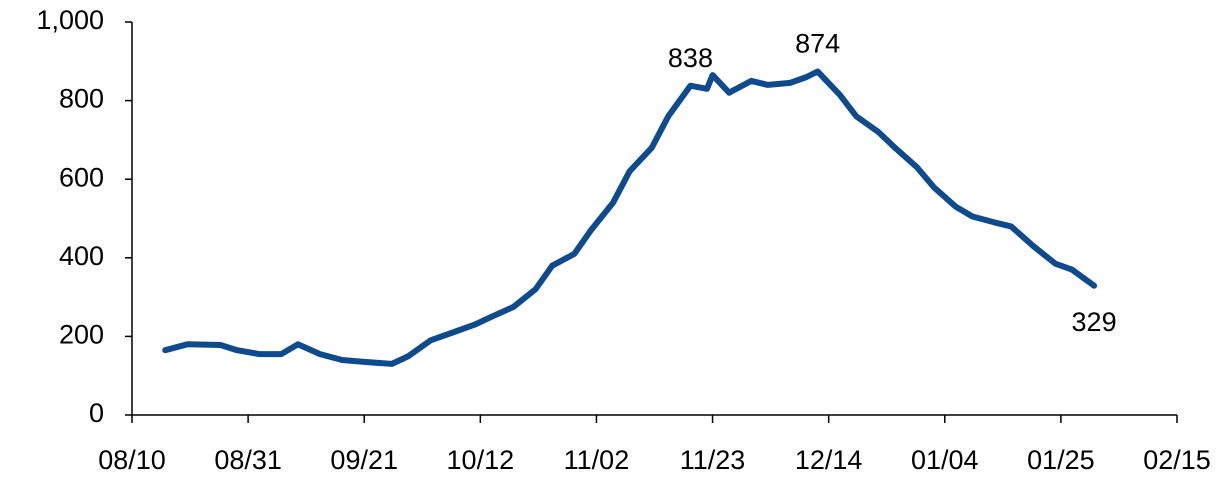 The height and width of the screenshot is (481, 1226). What do you see at coordinates (81, 335) in the screenshot?
I see `y-tick-label: 200` at bounding box center [81, 335].